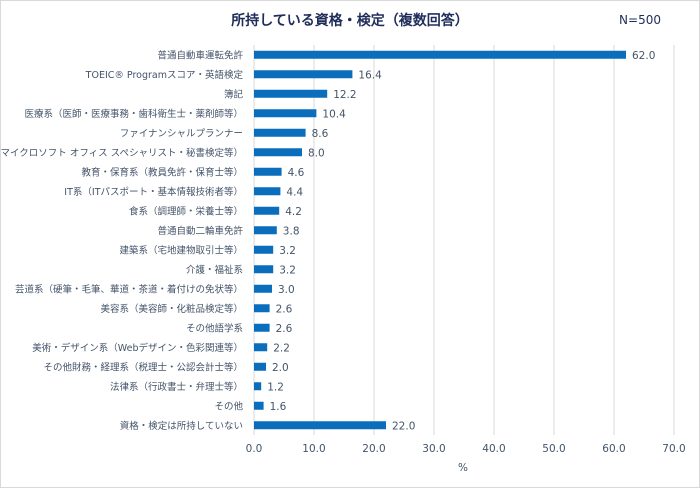 The image size is (700, 488). I want to click on category-label: 法律系（行政書士・弁理士等）, so click(176, 387).